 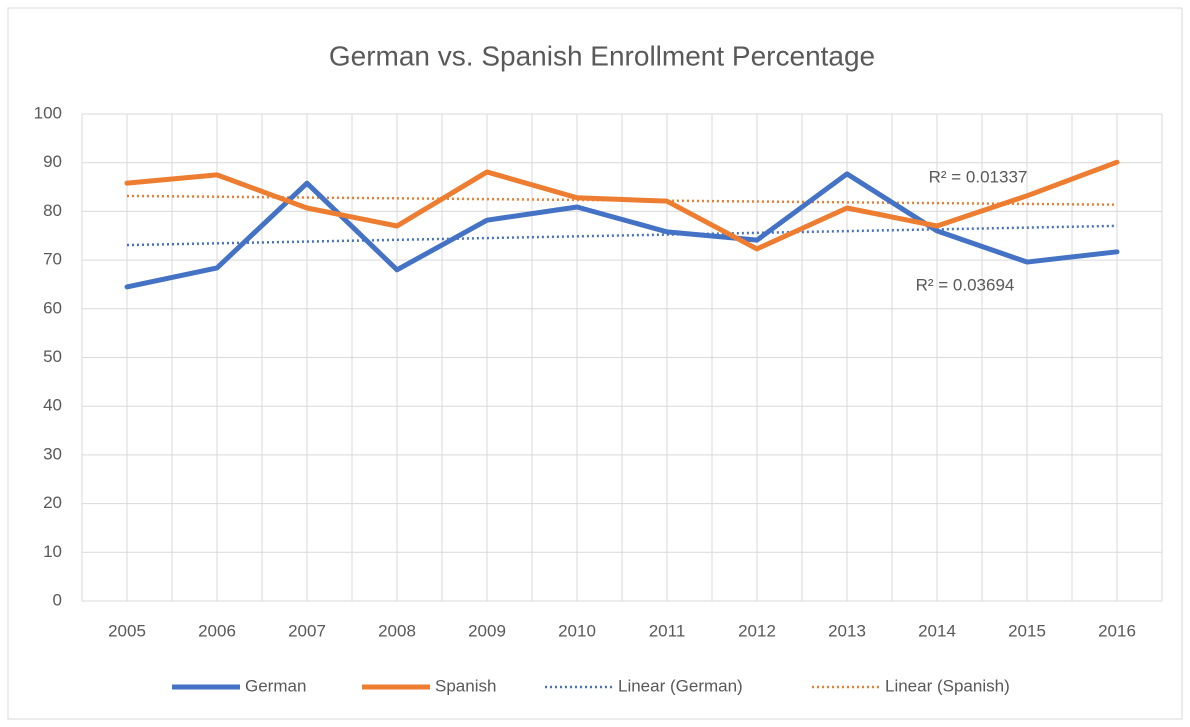 What do you see at coordinates (465, 685) in the screenshot?
I see `legend-label: Spanish` at bounding box center [465, 685].